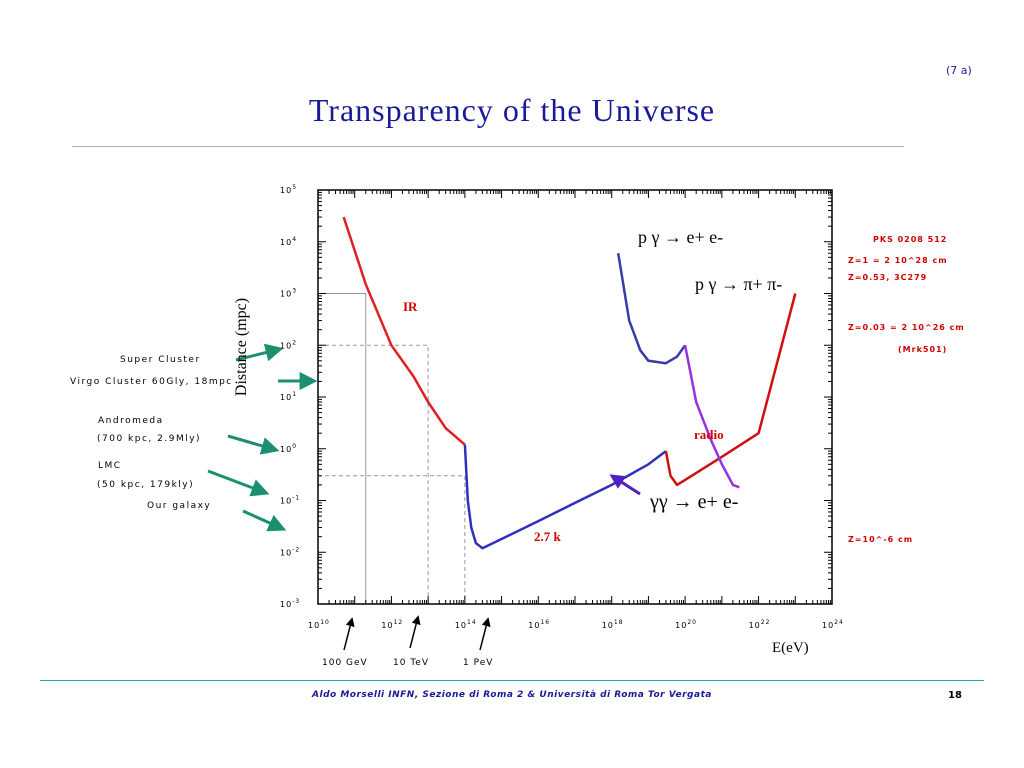 This screenshot has width=1024, height=768. I want to click on title-divider, so click(488, 146).